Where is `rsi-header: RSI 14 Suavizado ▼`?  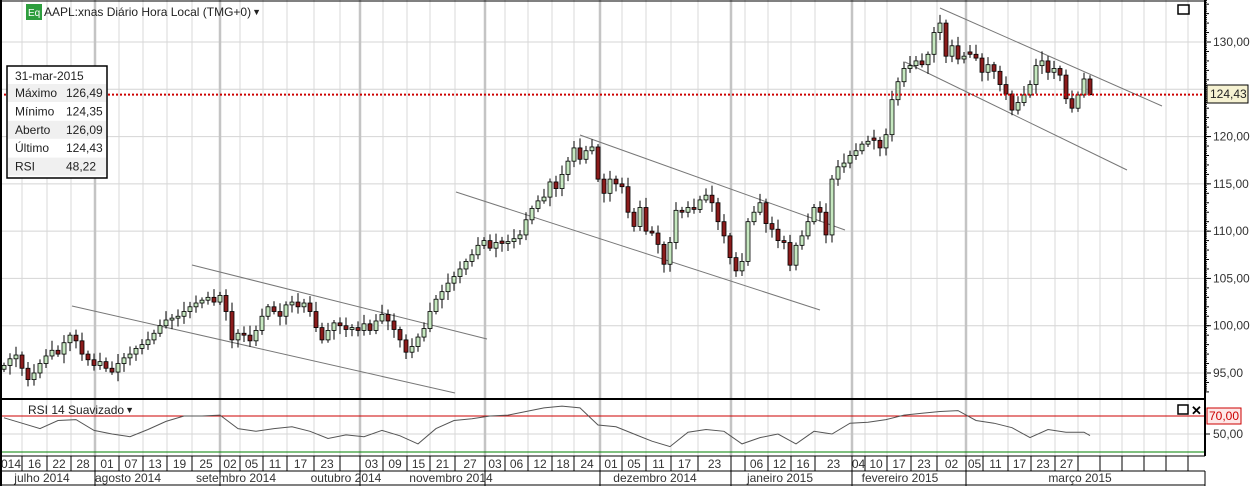 rsi-header: RSI 14 Suavizado ▼ is located at coordinates (81, 410).